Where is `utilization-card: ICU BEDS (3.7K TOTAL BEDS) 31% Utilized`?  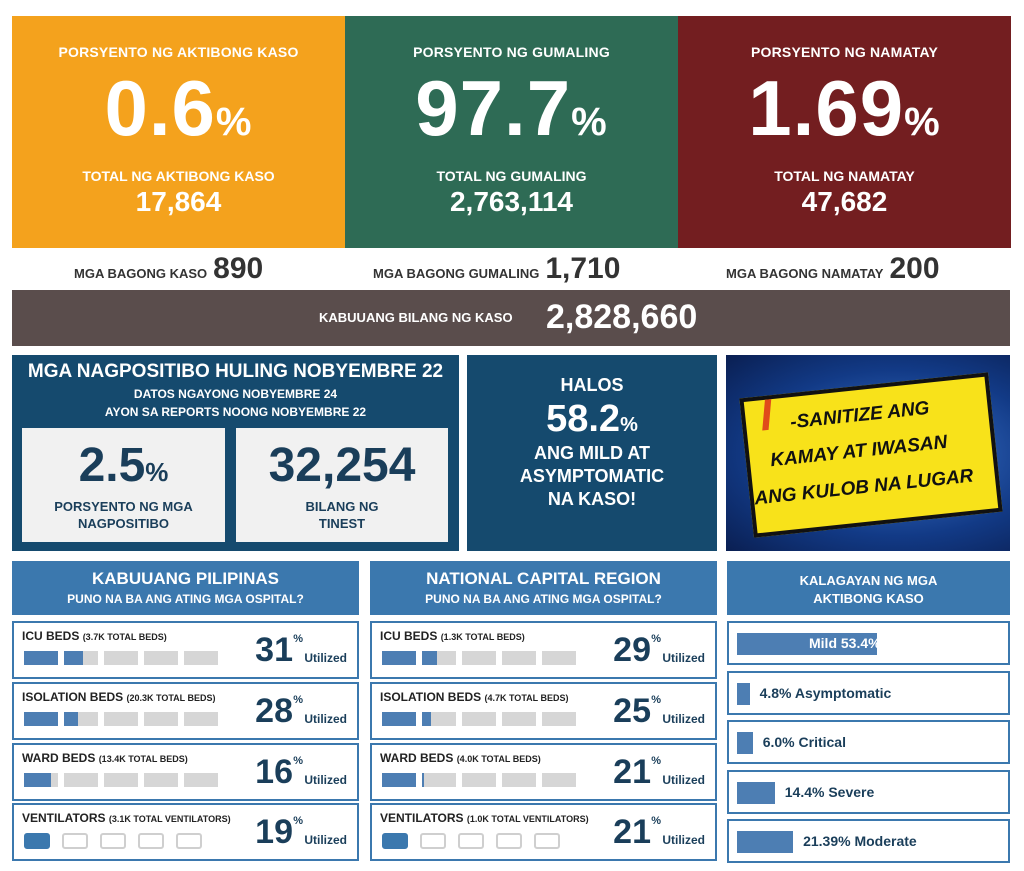
utilization-card: ICU BEDS (3.7K TOTAL BEDS) 31% Utilized is located at coordinates (185, 650).